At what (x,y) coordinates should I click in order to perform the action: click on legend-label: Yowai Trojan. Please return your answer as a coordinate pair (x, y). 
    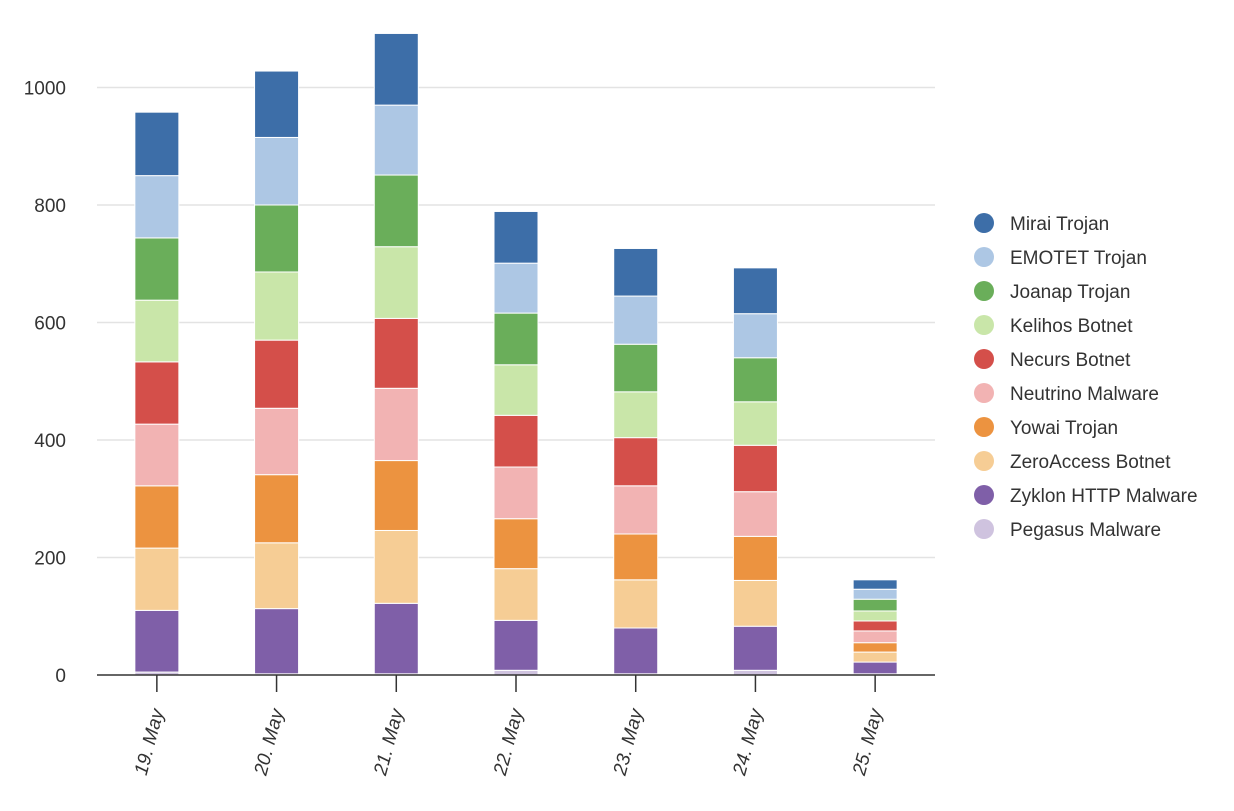
    Looking at the image, I should click on (1064, 428).